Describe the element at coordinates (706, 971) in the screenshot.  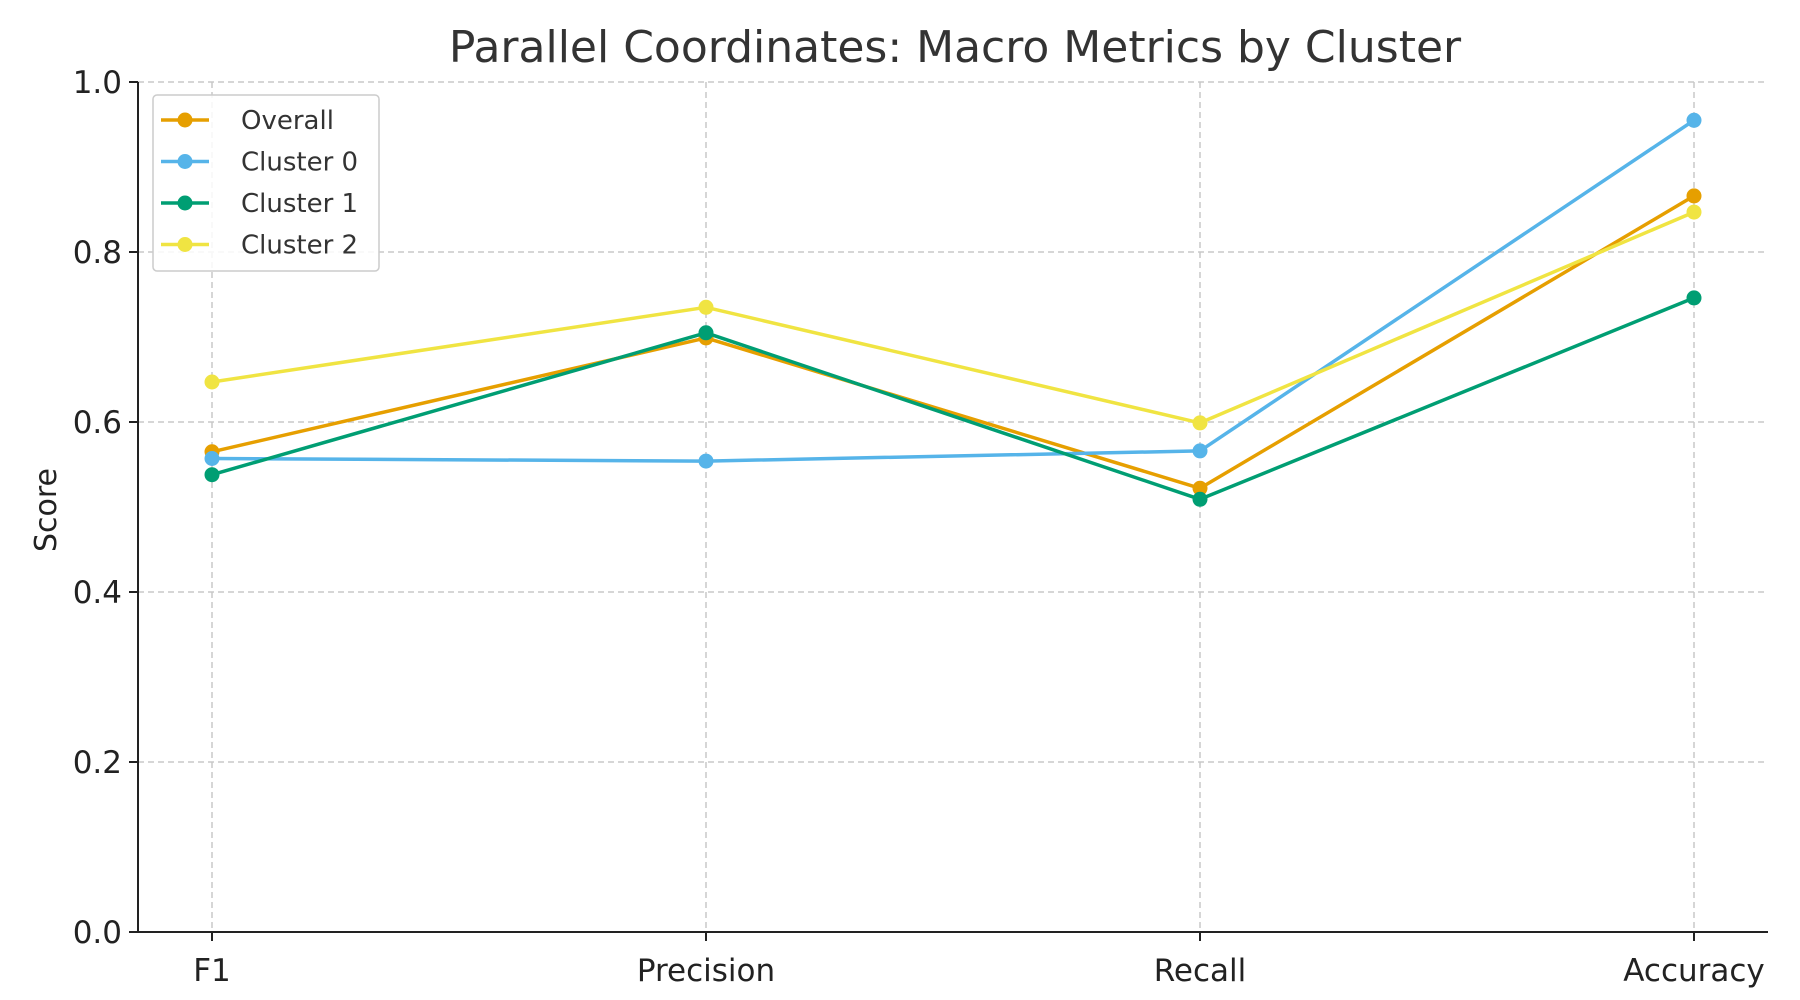
I see `x-tick-label: Precision` at that location.